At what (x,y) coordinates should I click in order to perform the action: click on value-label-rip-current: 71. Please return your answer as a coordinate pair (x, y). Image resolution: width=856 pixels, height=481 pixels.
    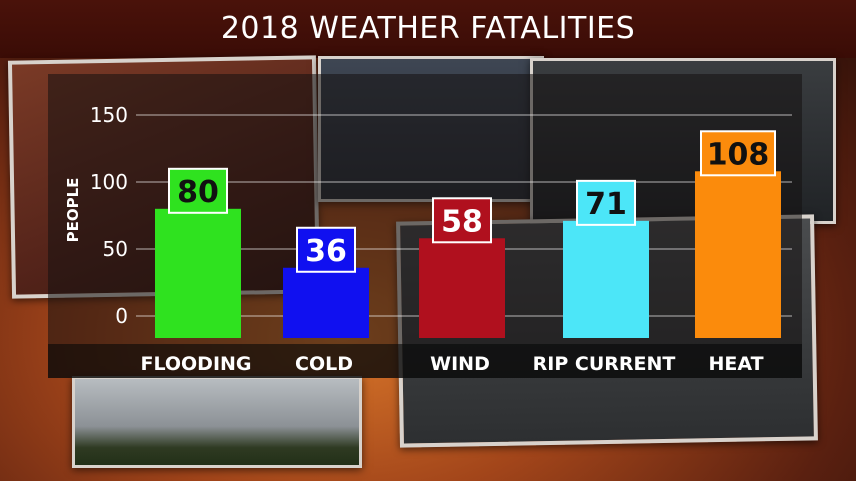
    Looking at the image, I should click on (606, 204).